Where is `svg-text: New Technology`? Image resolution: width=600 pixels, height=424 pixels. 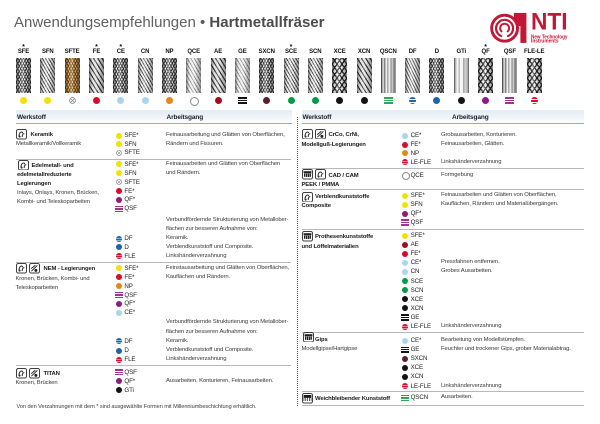 svg-text: New Technology is located at coordinates (549, 38).